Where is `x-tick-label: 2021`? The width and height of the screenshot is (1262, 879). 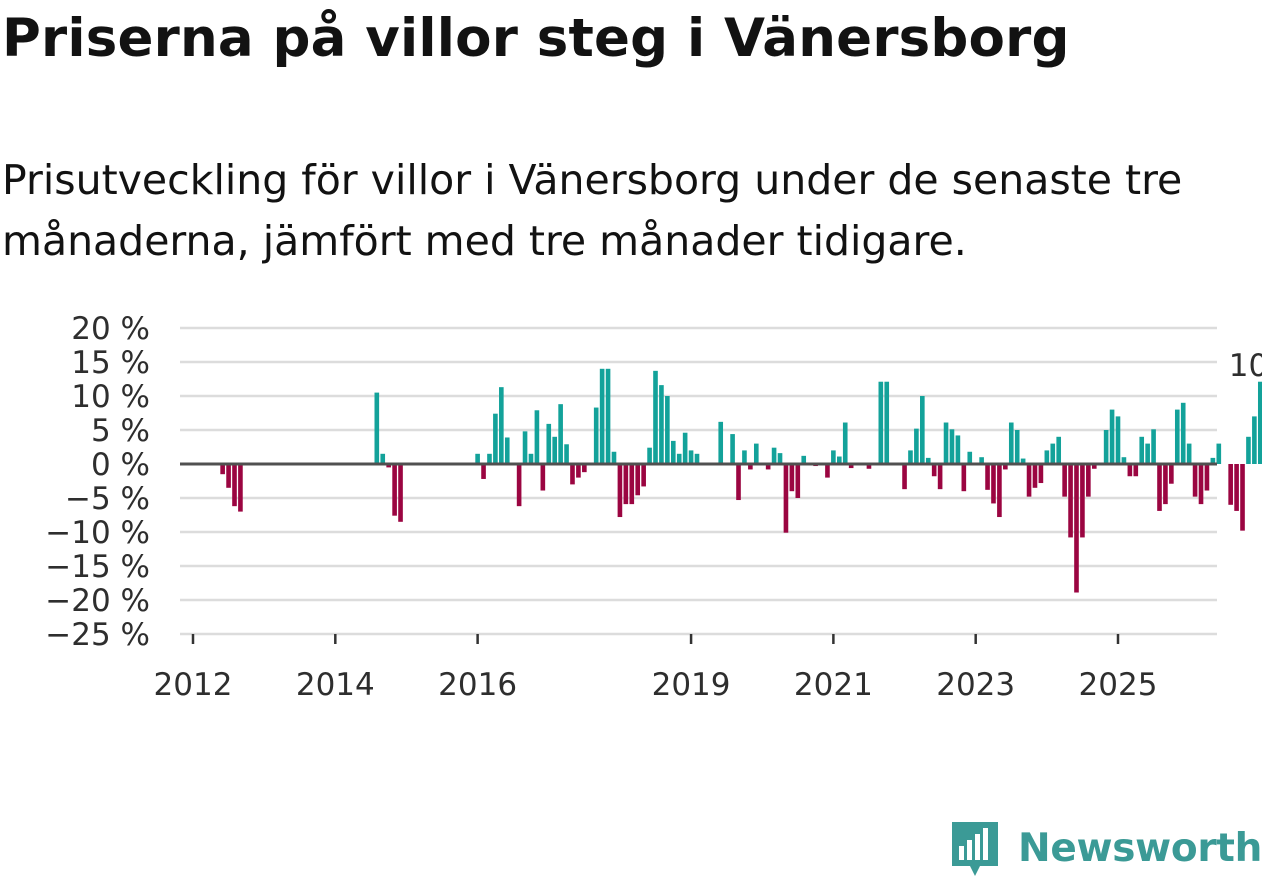 x-tick-label: 2021 is located at coordinates (833, 683).